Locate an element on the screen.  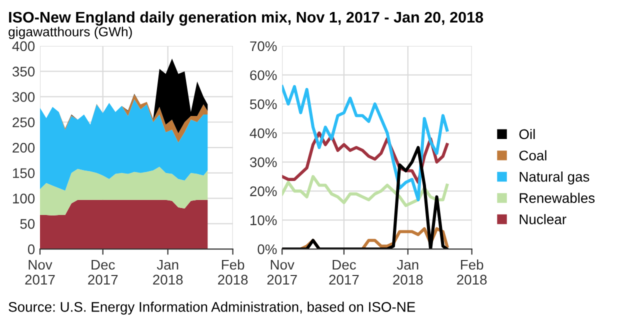
y-tick-label: 70% is located at coordinates (263, 46).